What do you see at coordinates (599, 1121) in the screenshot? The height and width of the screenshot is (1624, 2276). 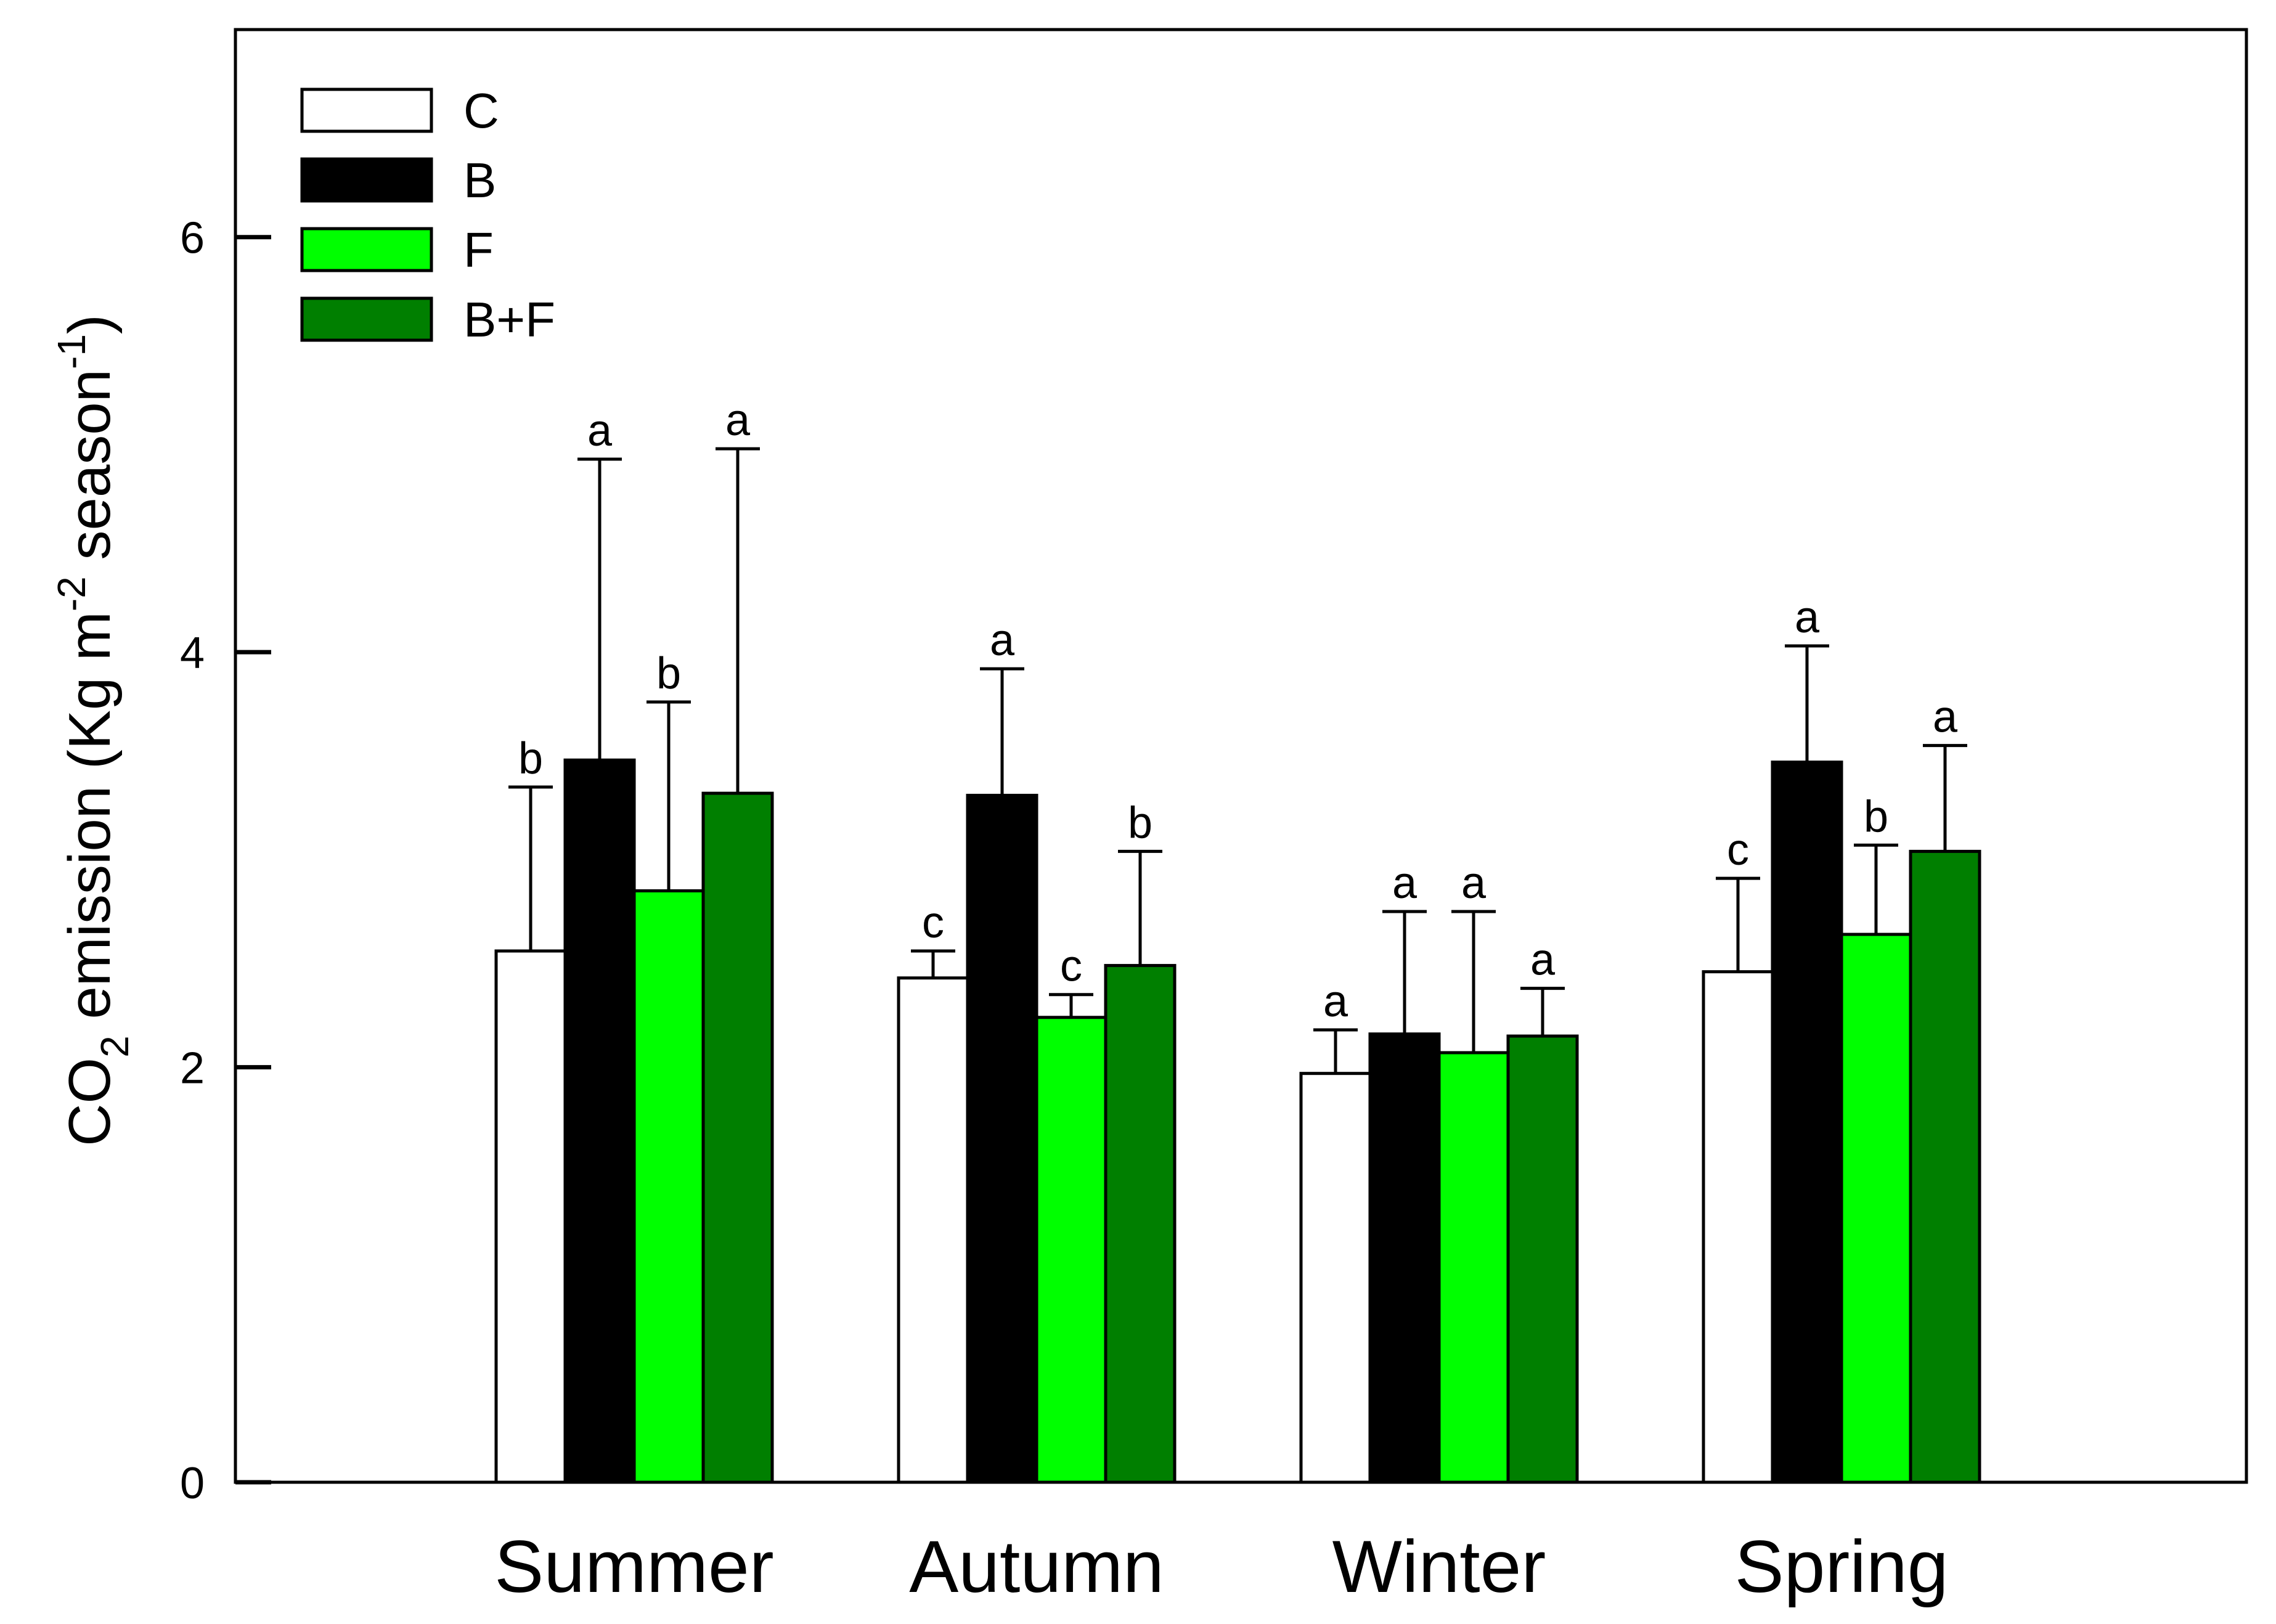 I see `bar-b-summer` at bounding box center [599, 1121].